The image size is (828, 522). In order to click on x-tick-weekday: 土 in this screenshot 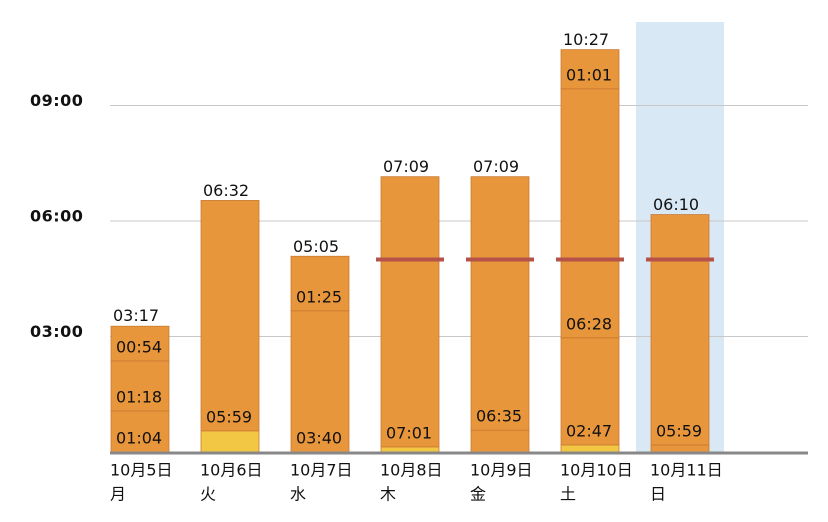, I will do `click(568, 494)`.